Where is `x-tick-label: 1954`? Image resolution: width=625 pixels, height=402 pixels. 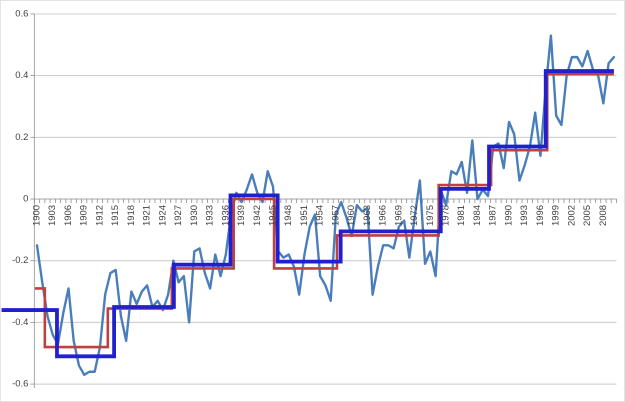 x-tick-label: 1954 is located at coordinates (320, 215).